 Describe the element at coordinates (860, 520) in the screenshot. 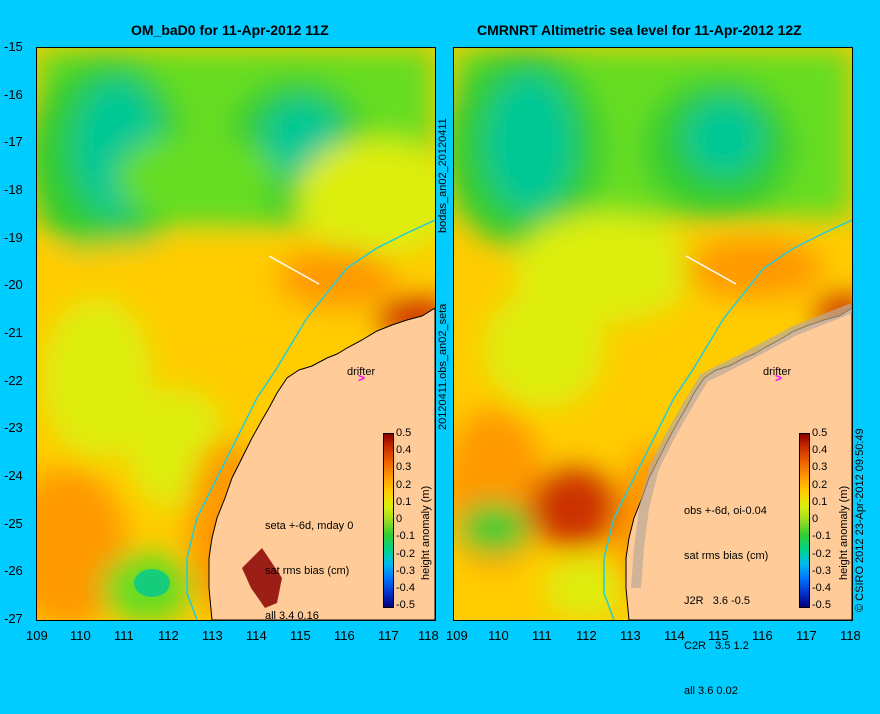

I see `credit-label: © CSIRO 2012 23-Apr-2012 09:50:49` at that location.